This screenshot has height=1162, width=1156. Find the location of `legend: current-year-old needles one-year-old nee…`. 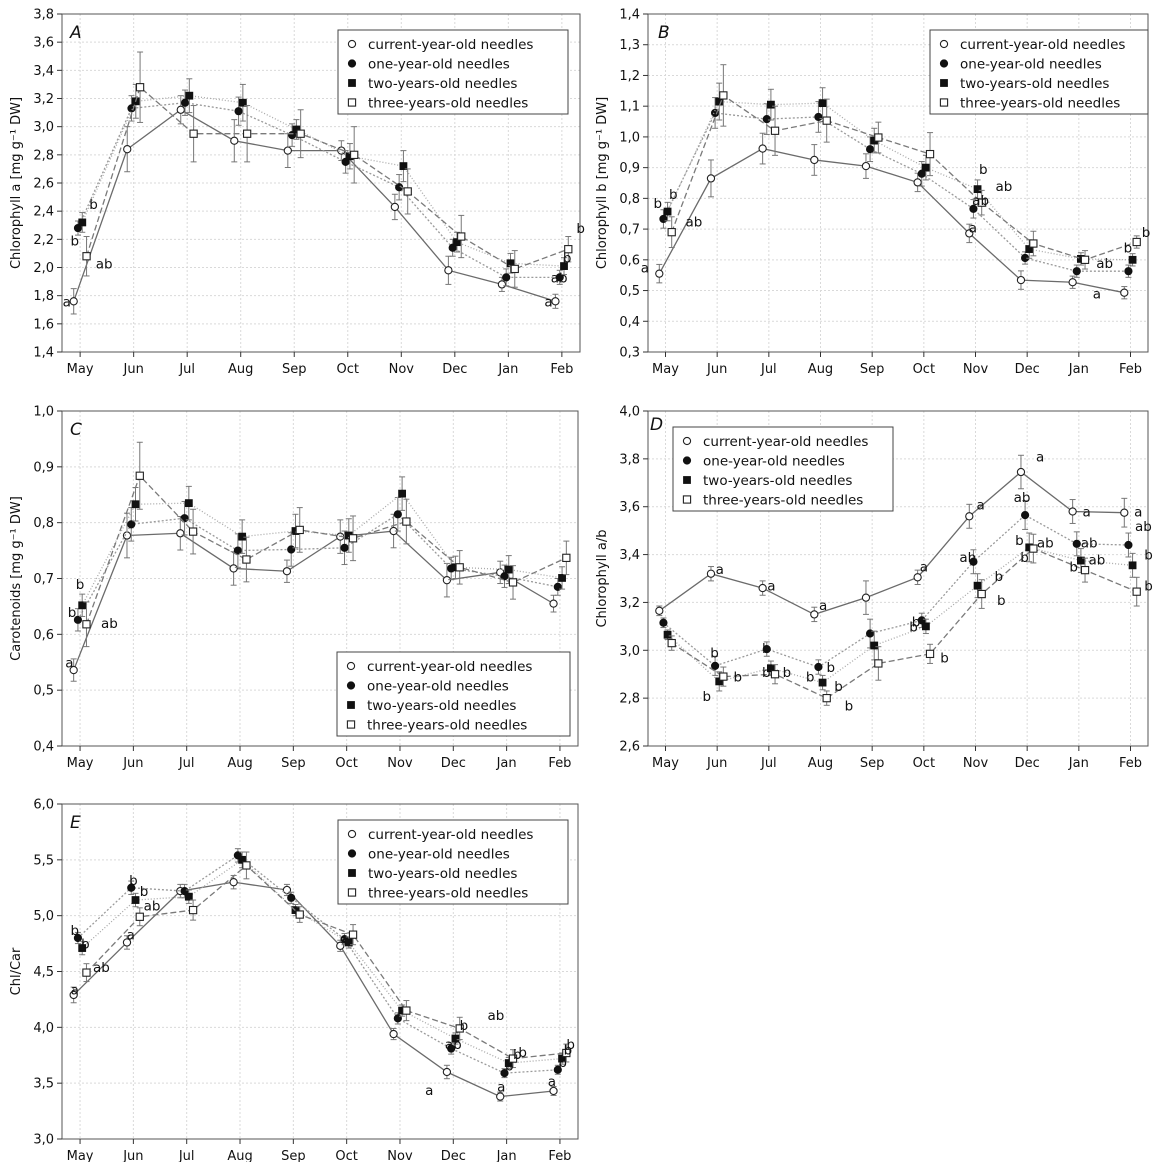

legend: current-year-old needles one-year-old nee… is located at coordinates (1039, 72).